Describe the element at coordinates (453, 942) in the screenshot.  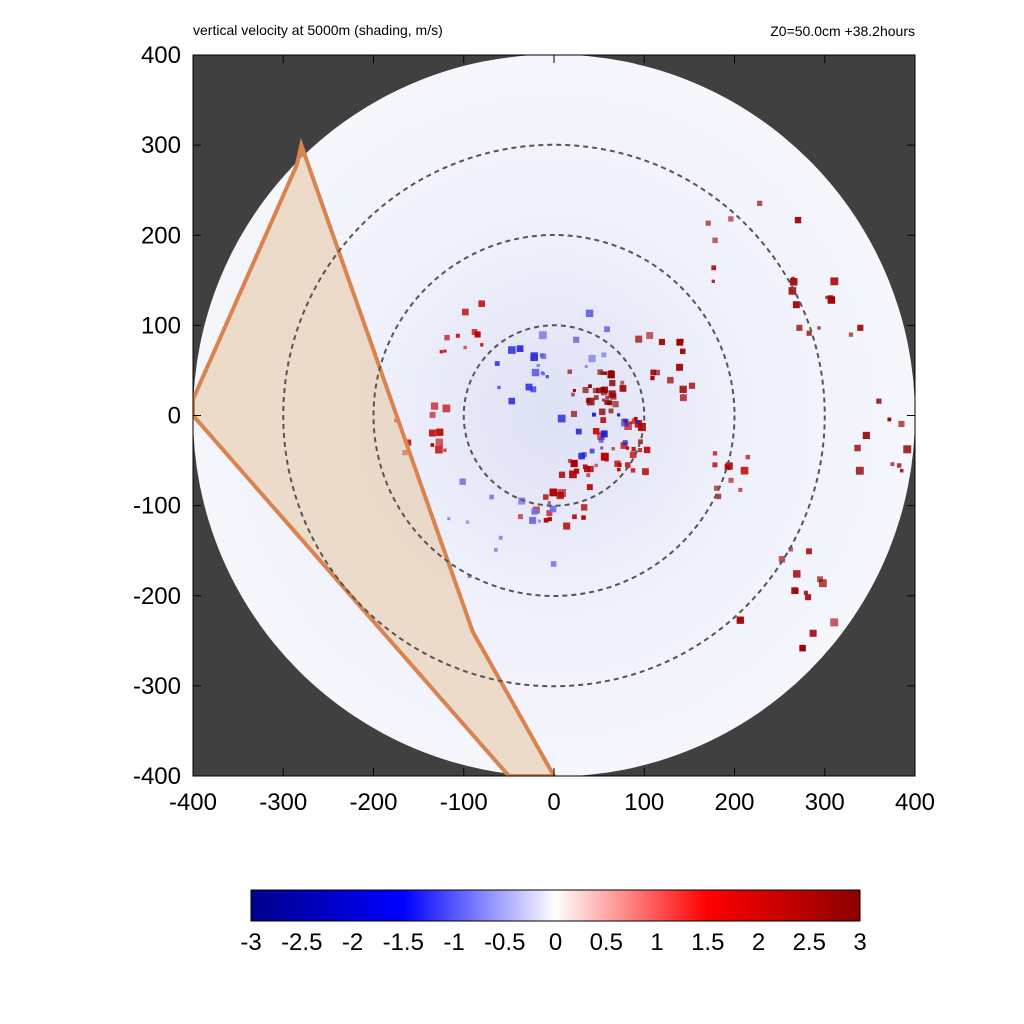
I see `colorbar-tick-label: -1` at that location.